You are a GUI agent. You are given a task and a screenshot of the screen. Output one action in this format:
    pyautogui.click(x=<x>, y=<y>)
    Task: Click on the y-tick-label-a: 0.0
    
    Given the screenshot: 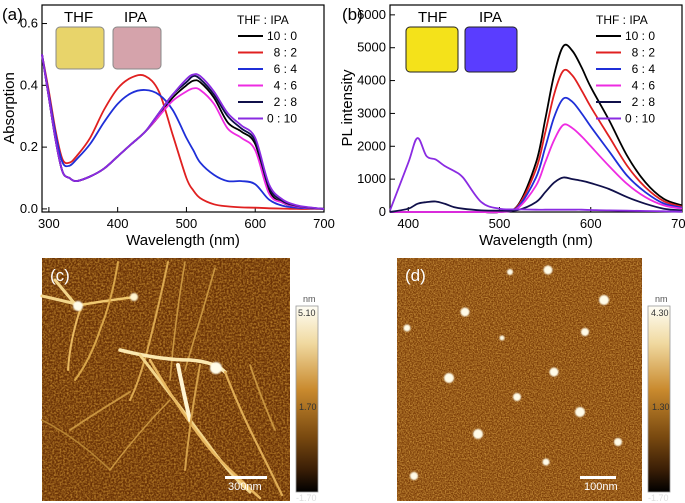 What is the action you would take?
    pyautogui.click(x=29, y=208)
    